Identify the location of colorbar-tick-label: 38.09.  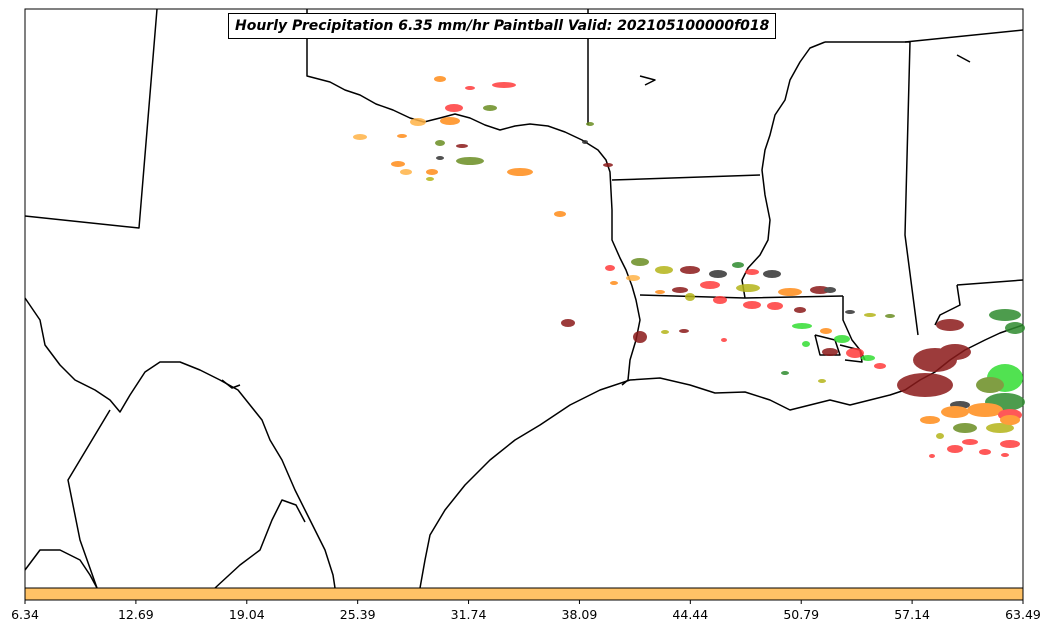
(579, 614).